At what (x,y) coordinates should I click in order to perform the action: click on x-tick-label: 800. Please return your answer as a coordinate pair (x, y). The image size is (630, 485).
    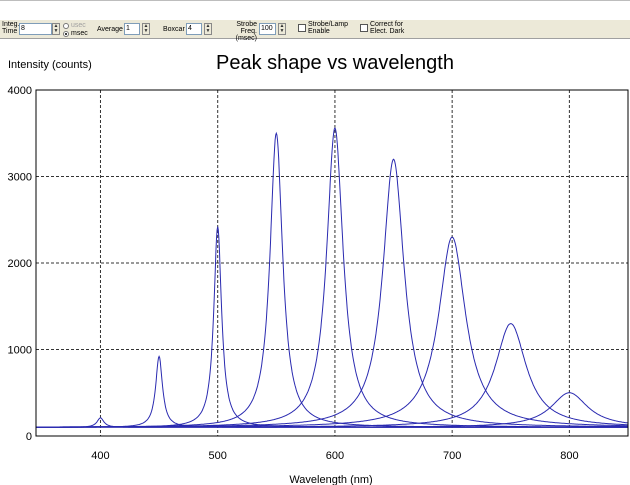
    Looking at the image, I should click on (569, 456).